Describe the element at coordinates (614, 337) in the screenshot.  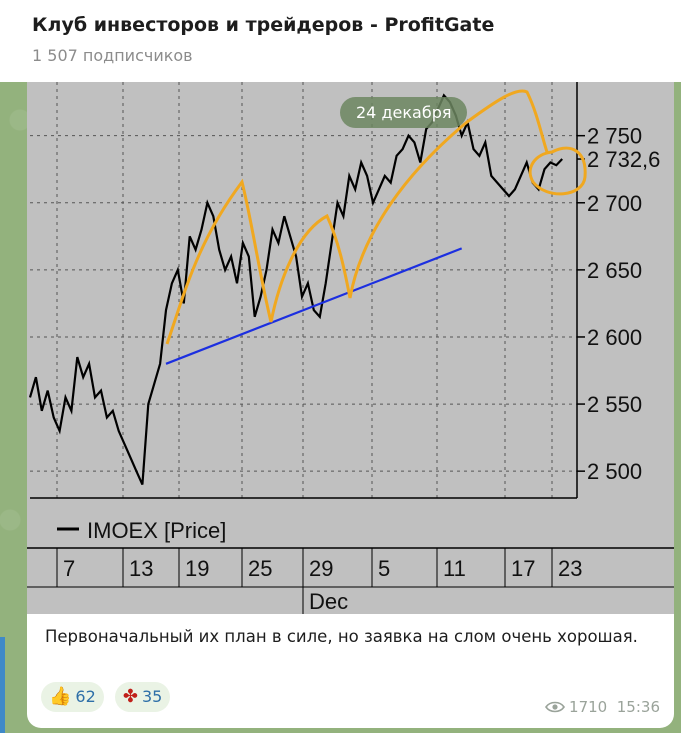
I see `y-tick-label: 2 600` at that location.